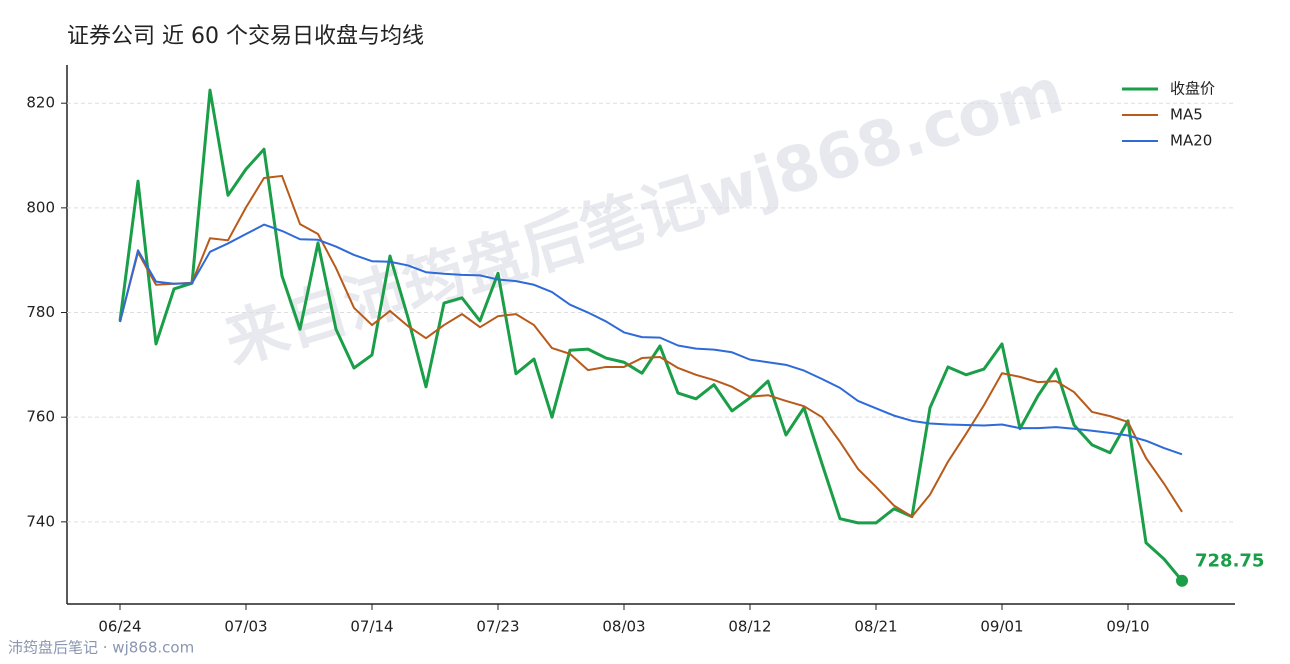 This screenshot has height=664, width=1290. What do you see at coordinates (1192, 89) in the screenshot?
I see `legend-label: 收盘价` at bounding box center [1192, 89].